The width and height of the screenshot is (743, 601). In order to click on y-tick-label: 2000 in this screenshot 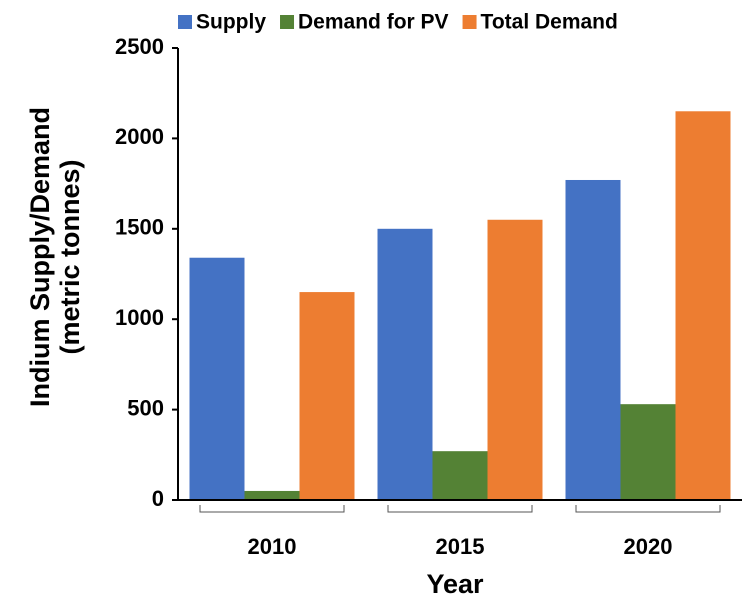, I will do `click(139, 136)`.